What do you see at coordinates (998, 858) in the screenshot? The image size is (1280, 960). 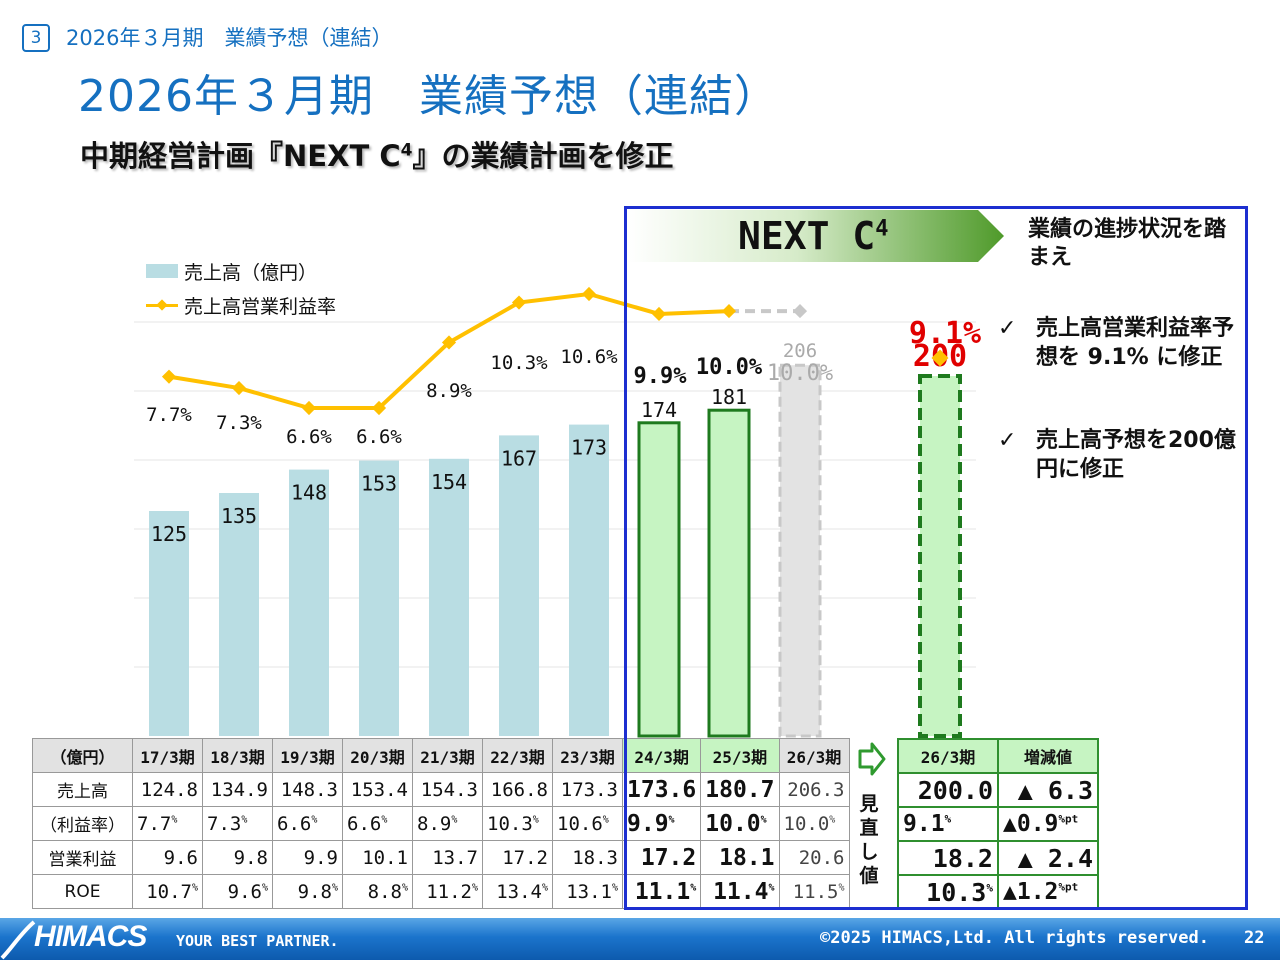 I see `table-row: 18.2 ▲ 2.4` at bounding box center [998, 858].